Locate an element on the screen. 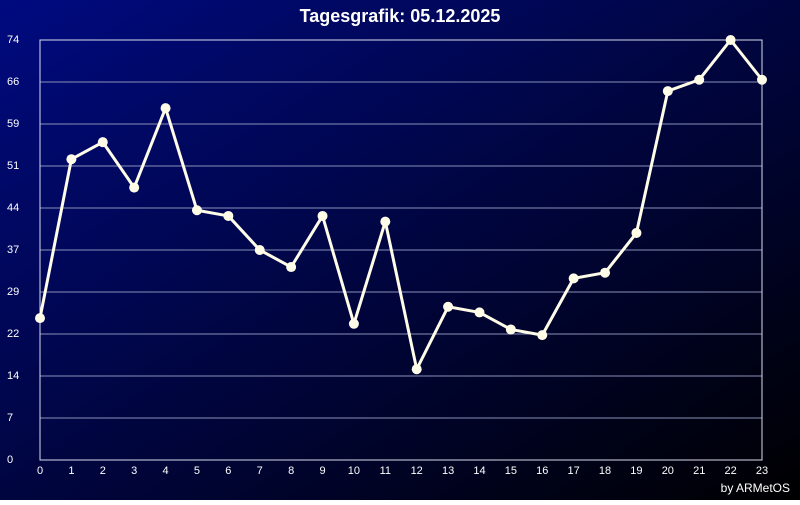  credit: by ARMetOS is located at coordinates (755, 488).